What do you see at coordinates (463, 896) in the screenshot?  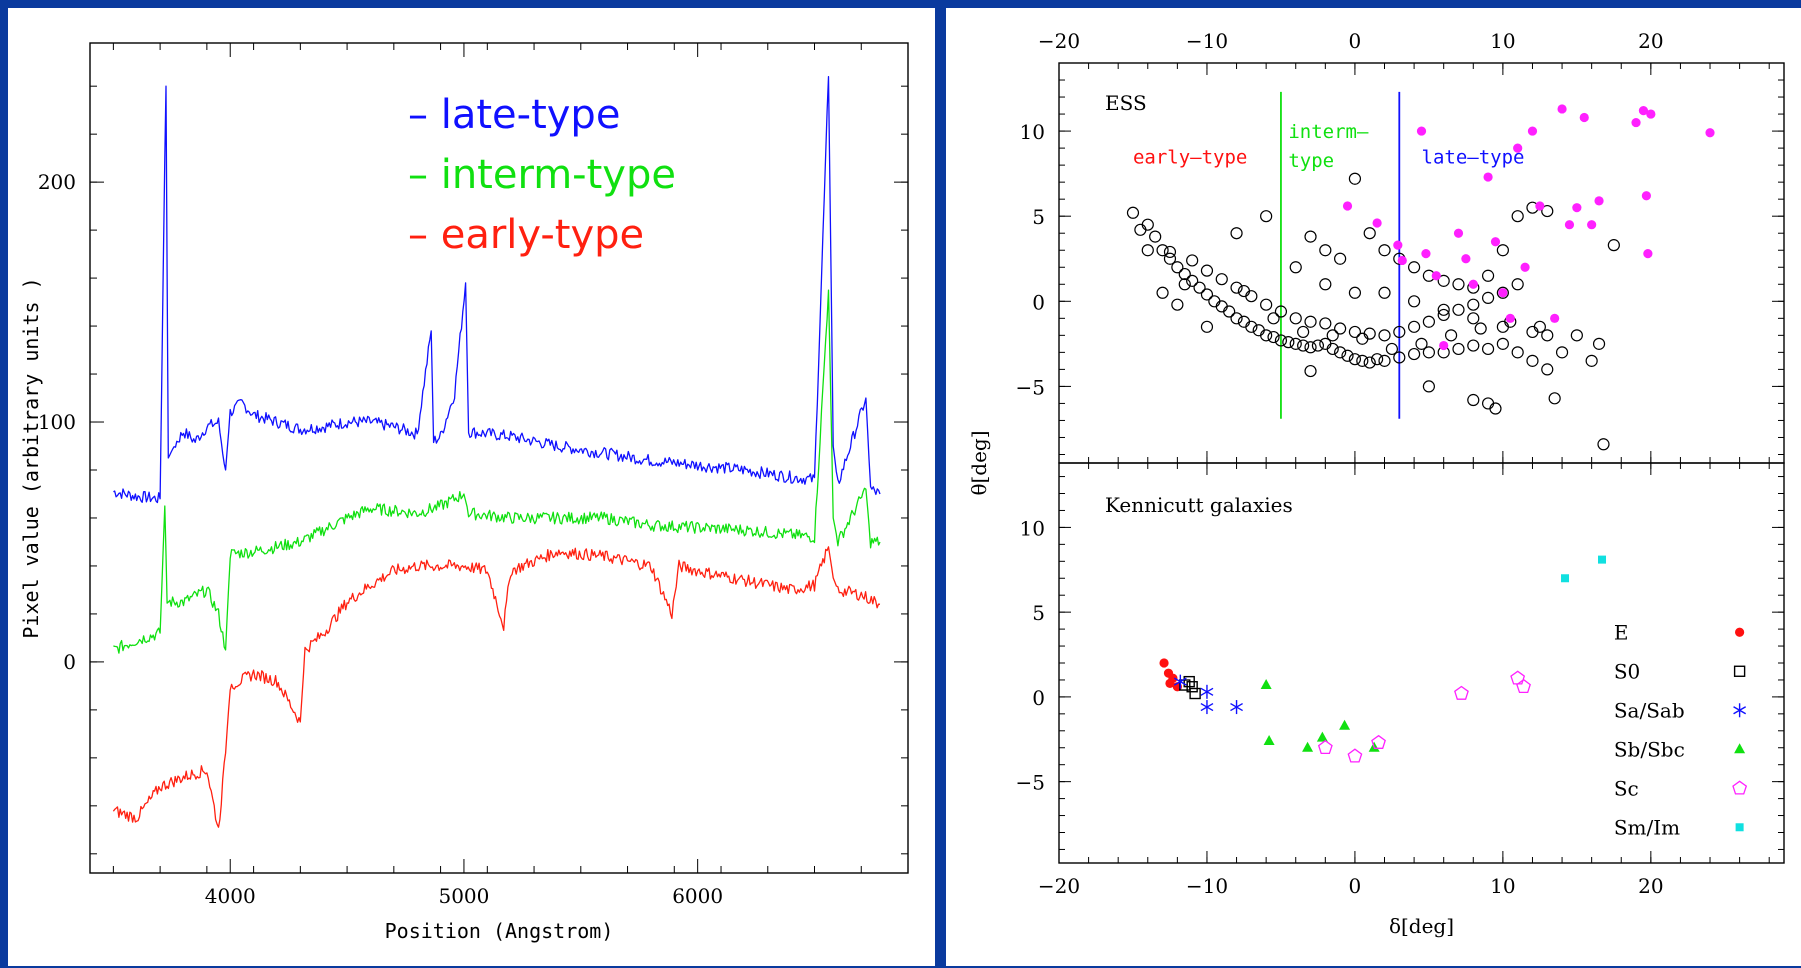 I see `x-tick-label: 5000` at bounding box center [463, 896].